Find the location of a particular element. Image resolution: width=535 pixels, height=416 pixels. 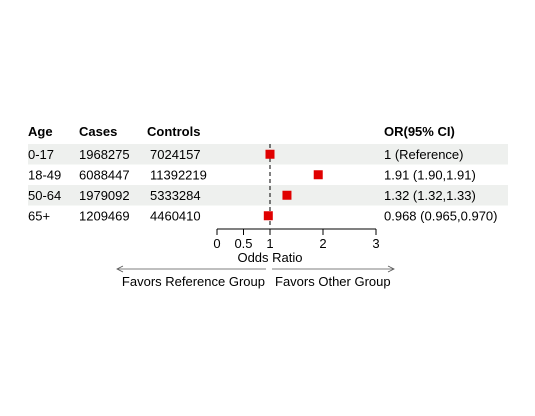

cell-cases: 6088447 is located at coordinates (104, 174).